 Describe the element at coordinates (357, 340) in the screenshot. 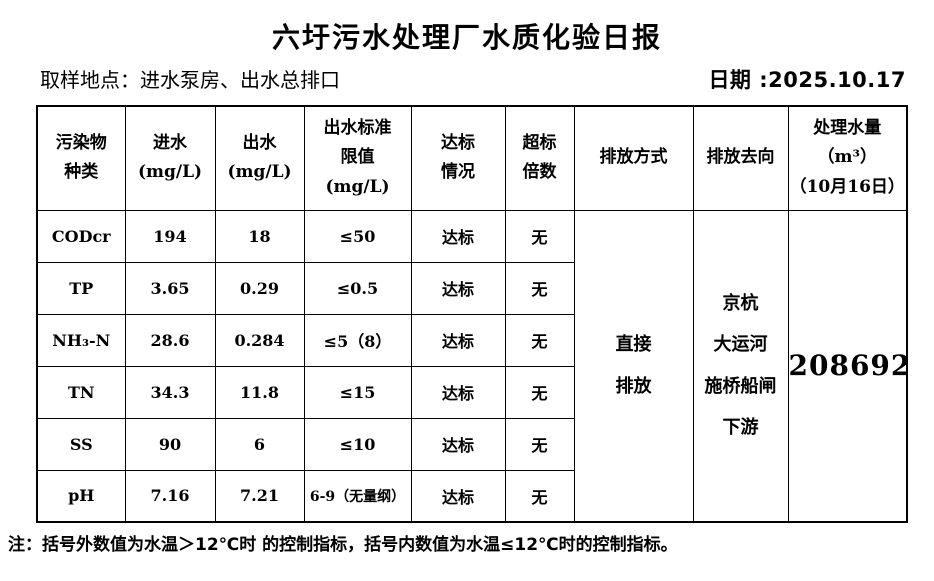

I see `cell-limit: ≤5（8）` at that location.